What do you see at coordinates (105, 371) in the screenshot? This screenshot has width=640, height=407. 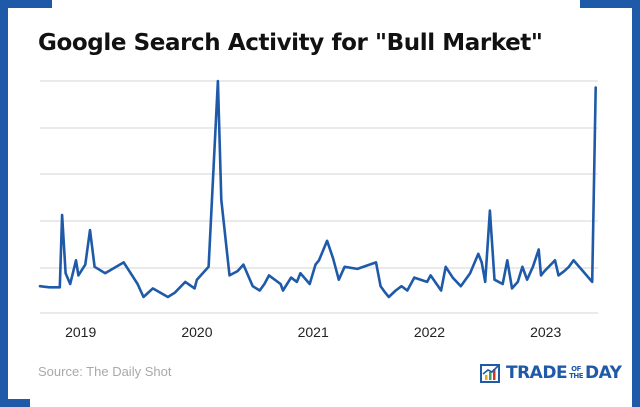 I see `source-note: Source: The Daily Shot` at bounding box center [105, 371].